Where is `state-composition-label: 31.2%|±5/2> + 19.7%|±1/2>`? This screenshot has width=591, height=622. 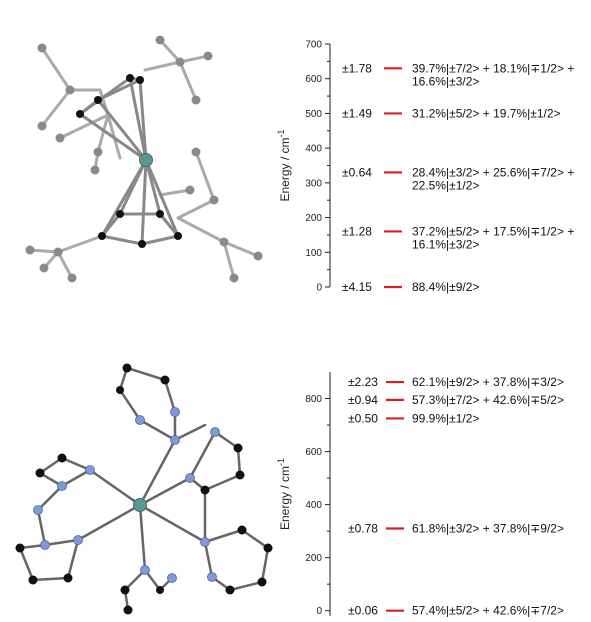
state-composition-label: 31.2%|±5/2> + 19.7%|±1/2> is located at coordinates (486, 113).